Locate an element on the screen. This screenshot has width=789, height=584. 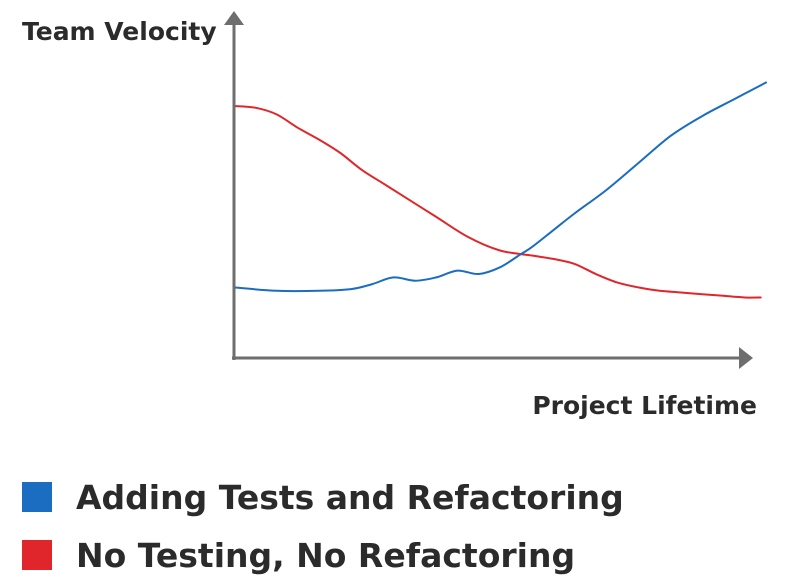
legend-label-no-tests: No Testing, No Refactoring is located at coordinates (326, 555).